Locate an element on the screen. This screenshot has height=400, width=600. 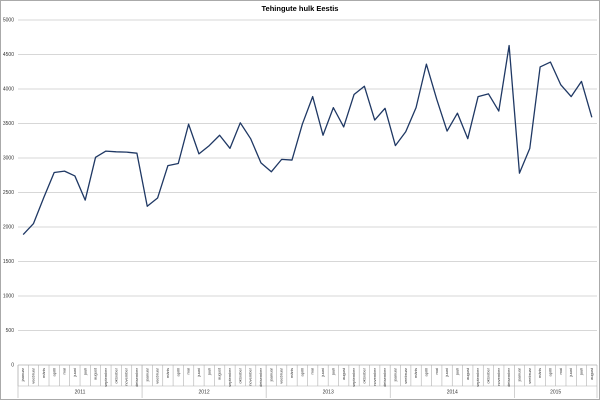
y-tick-label: 3000 is located at coordinates (8, 158).